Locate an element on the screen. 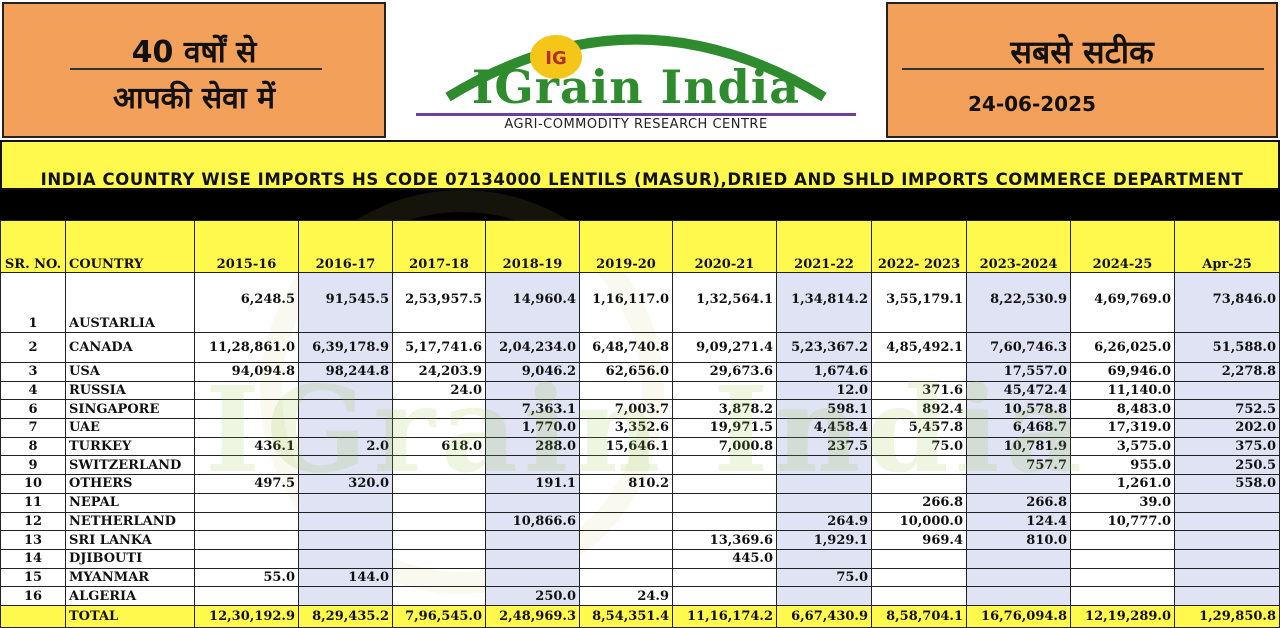 The image size is (1280, 628). sr-no-cell: 11 is located at coordinates (33, 502).